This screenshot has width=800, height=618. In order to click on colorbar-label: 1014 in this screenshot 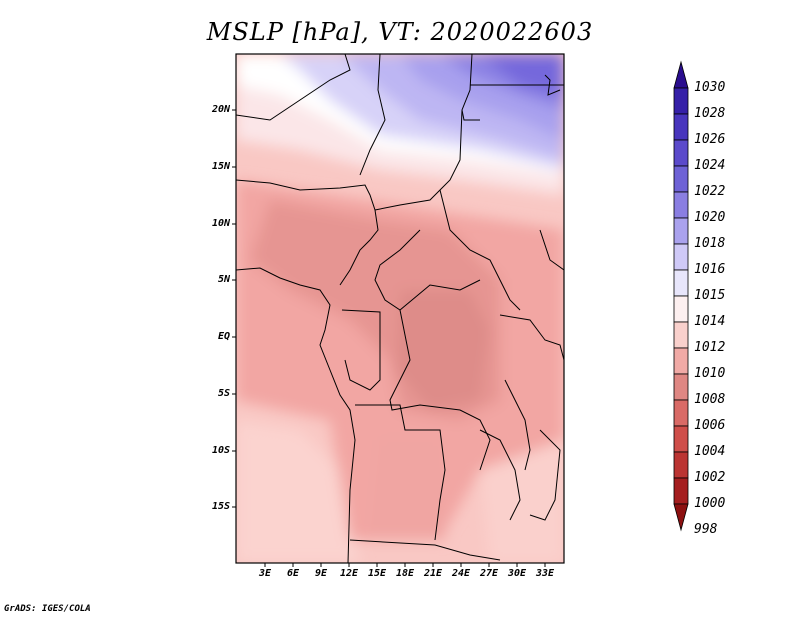, I will do `click(710, 321)`.